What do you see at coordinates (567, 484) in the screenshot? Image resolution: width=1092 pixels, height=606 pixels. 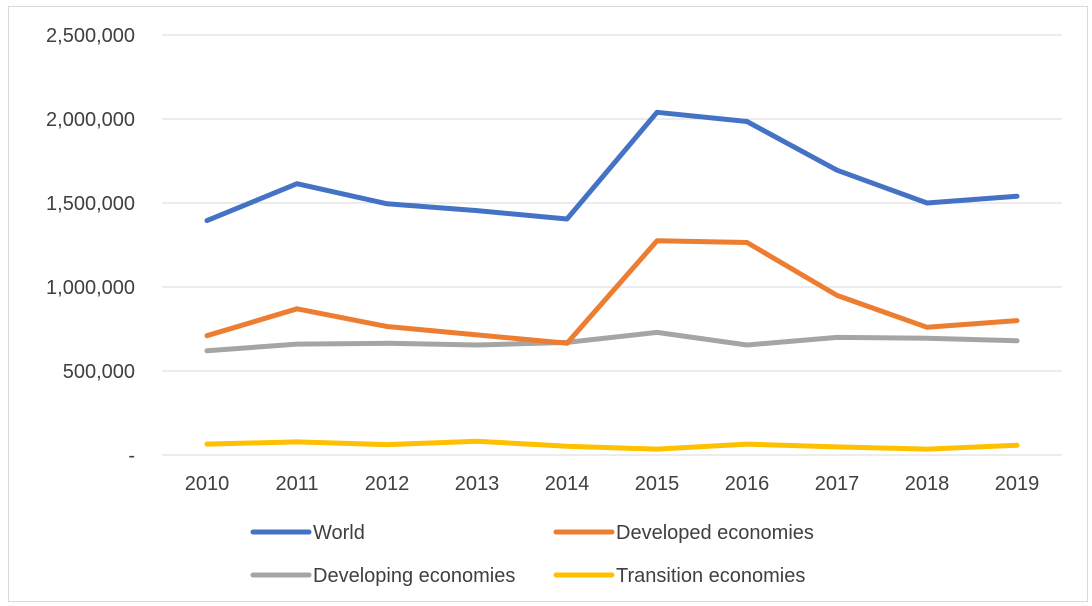 I see `x-tick-label: 2014` at bounding box center [567, 484].